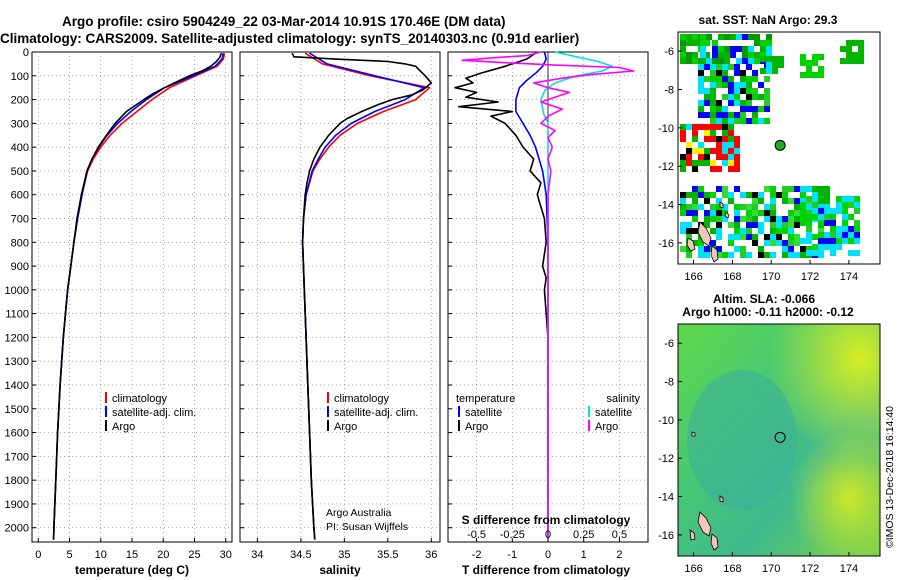  What do you see at coordinates (780, 145) in the screenshot?
I see `sst-float-marker` at bounding box center [780, 145].